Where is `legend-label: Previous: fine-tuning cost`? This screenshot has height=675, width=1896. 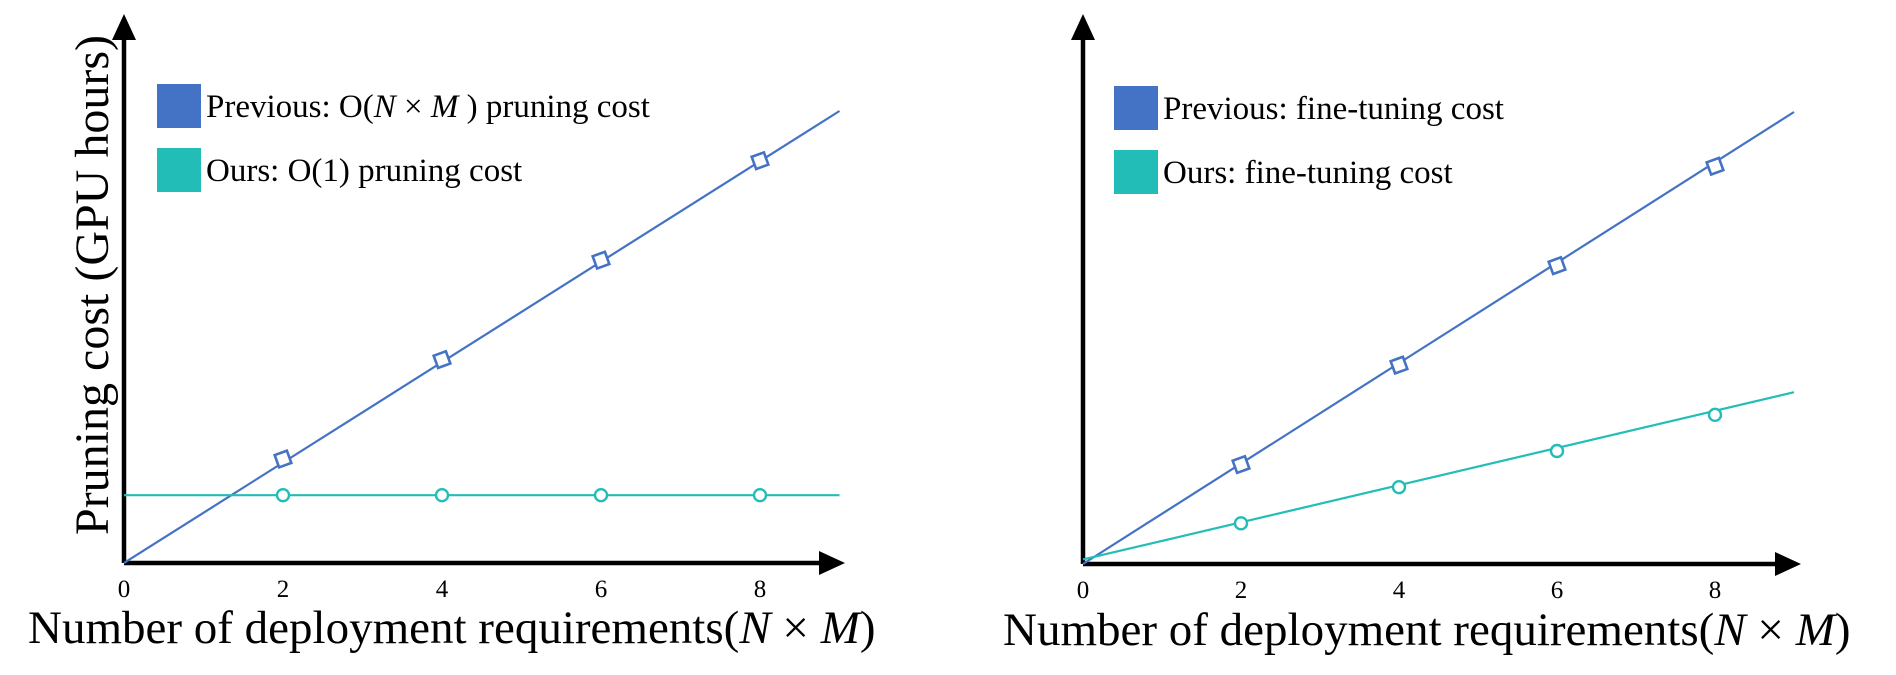 legend-label: Previous: fine-tuning cost is located at coordinates (1333, 109).